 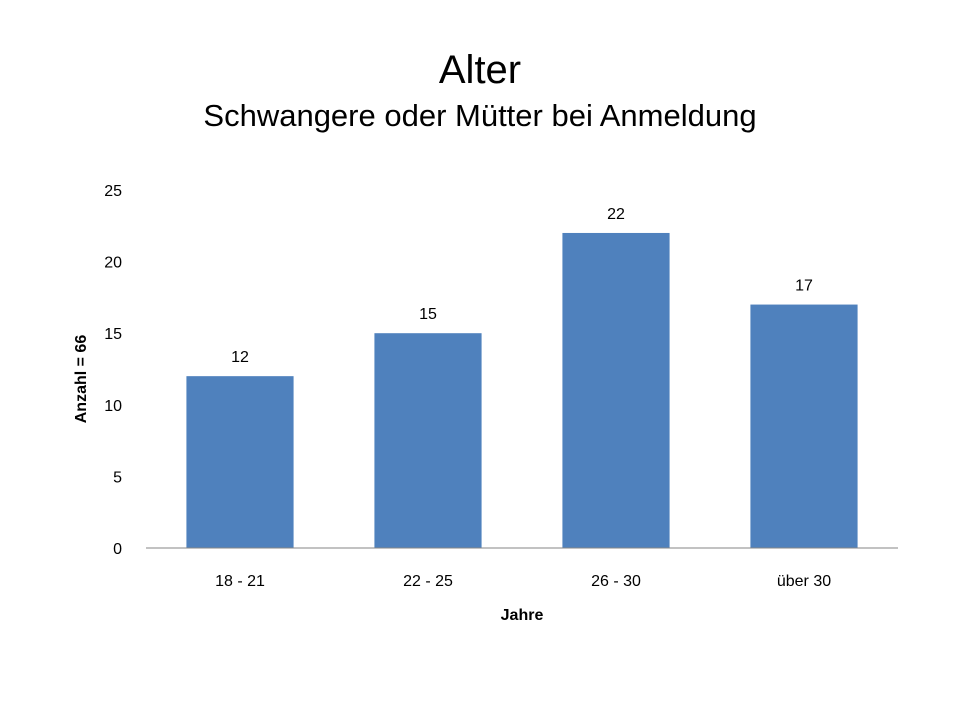 I want to click on y-tick-label: 15, so click(x=113, y=334).